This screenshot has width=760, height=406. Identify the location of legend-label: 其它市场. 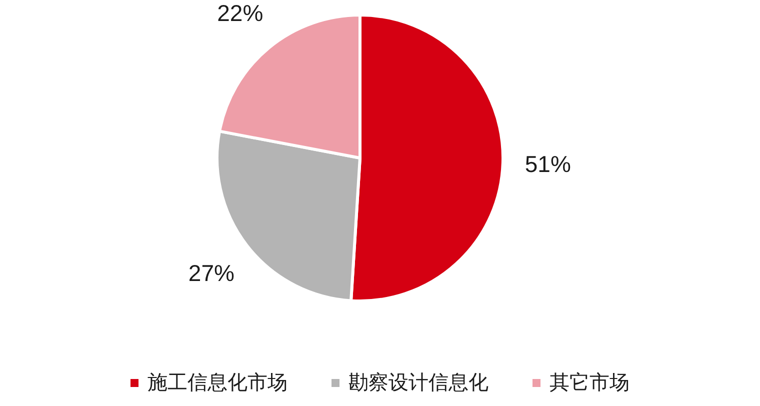
(590, 382).